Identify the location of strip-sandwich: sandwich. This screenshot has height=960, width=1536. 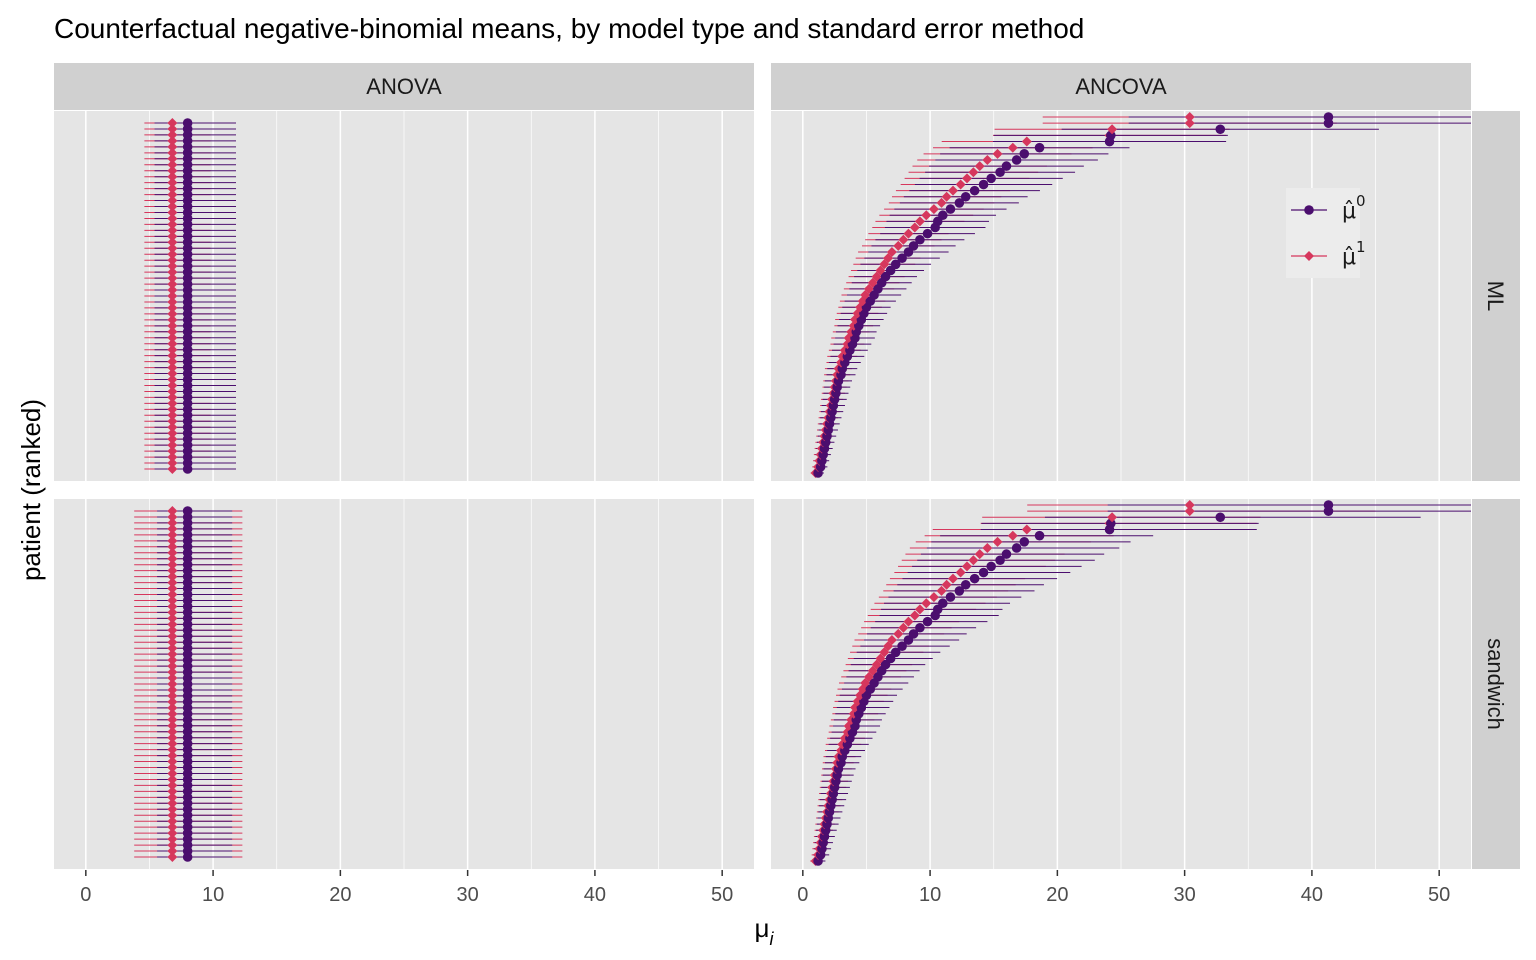
(1496, 684).